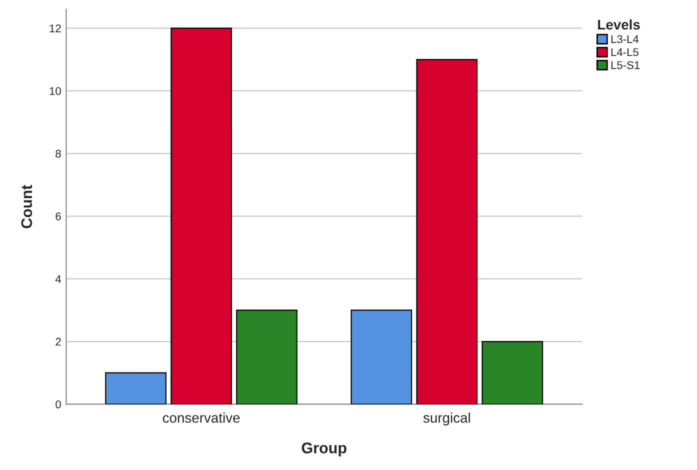  What do you see at coordinates (625, 65) in the screenshot?
I see `legend-label: L5-S1` at bounding box center [625, 65].